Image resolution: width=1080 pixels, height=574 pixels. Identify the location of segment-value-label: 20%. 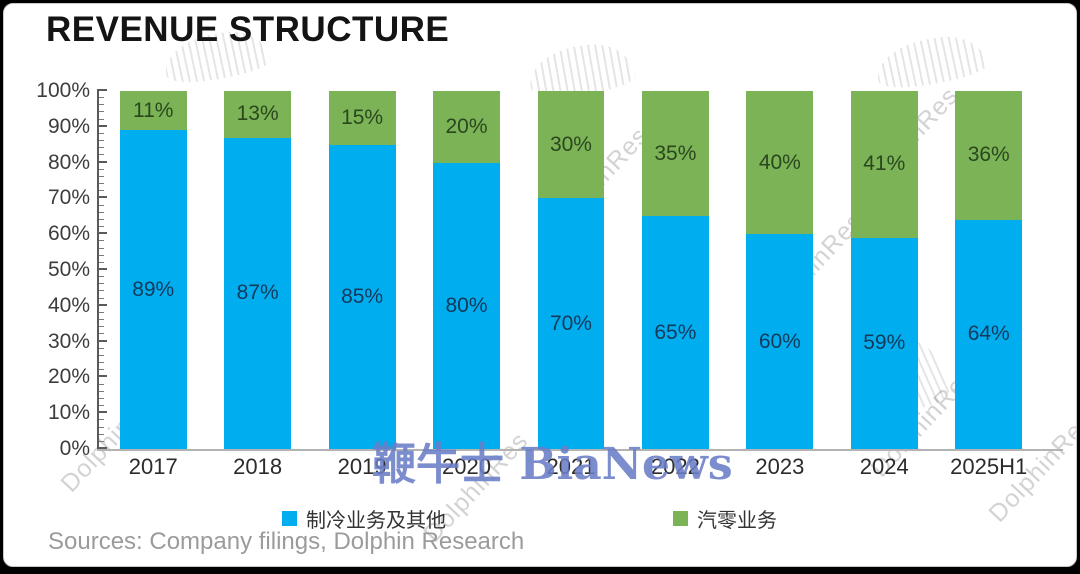
(466, 126).